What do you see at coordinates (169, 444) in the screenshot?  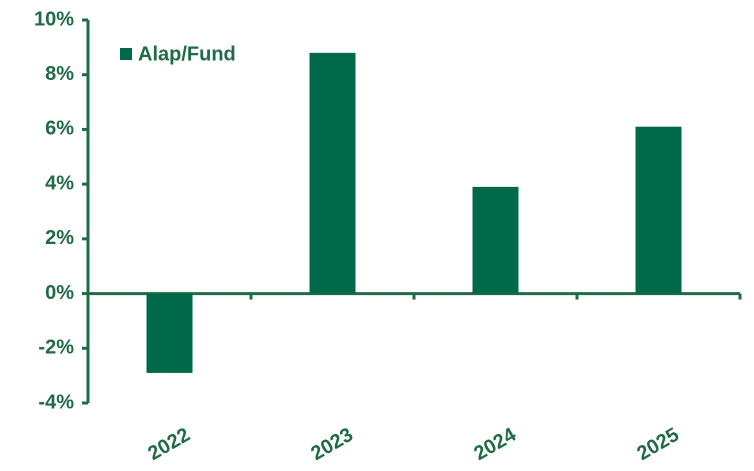 I see `x-tick-label: 2022` at bounding box center [169, 444].